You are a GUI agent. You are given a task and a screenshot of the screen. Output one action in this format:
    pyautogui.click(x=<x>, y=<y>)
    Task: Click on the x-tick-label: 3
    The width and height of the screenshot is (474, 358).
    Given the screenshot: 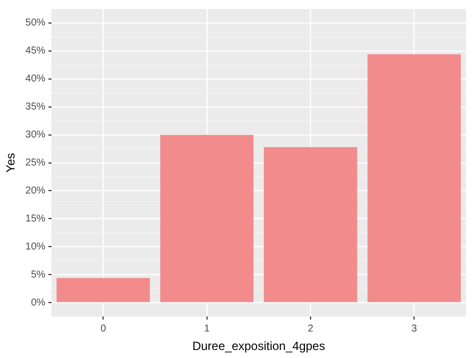 What is the action you would take?
    pyautogui.click(x=414, y=328)
    